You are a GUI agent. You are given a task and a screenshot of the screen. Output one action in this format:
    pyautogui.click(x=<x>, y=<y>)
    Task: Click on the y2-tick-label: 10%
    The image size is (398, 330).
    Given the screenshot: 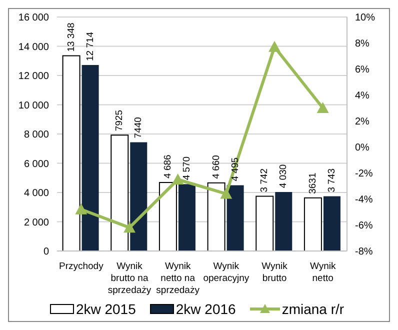 What is the action you would take?
    pyautogui.click(x=365, y=18)
    